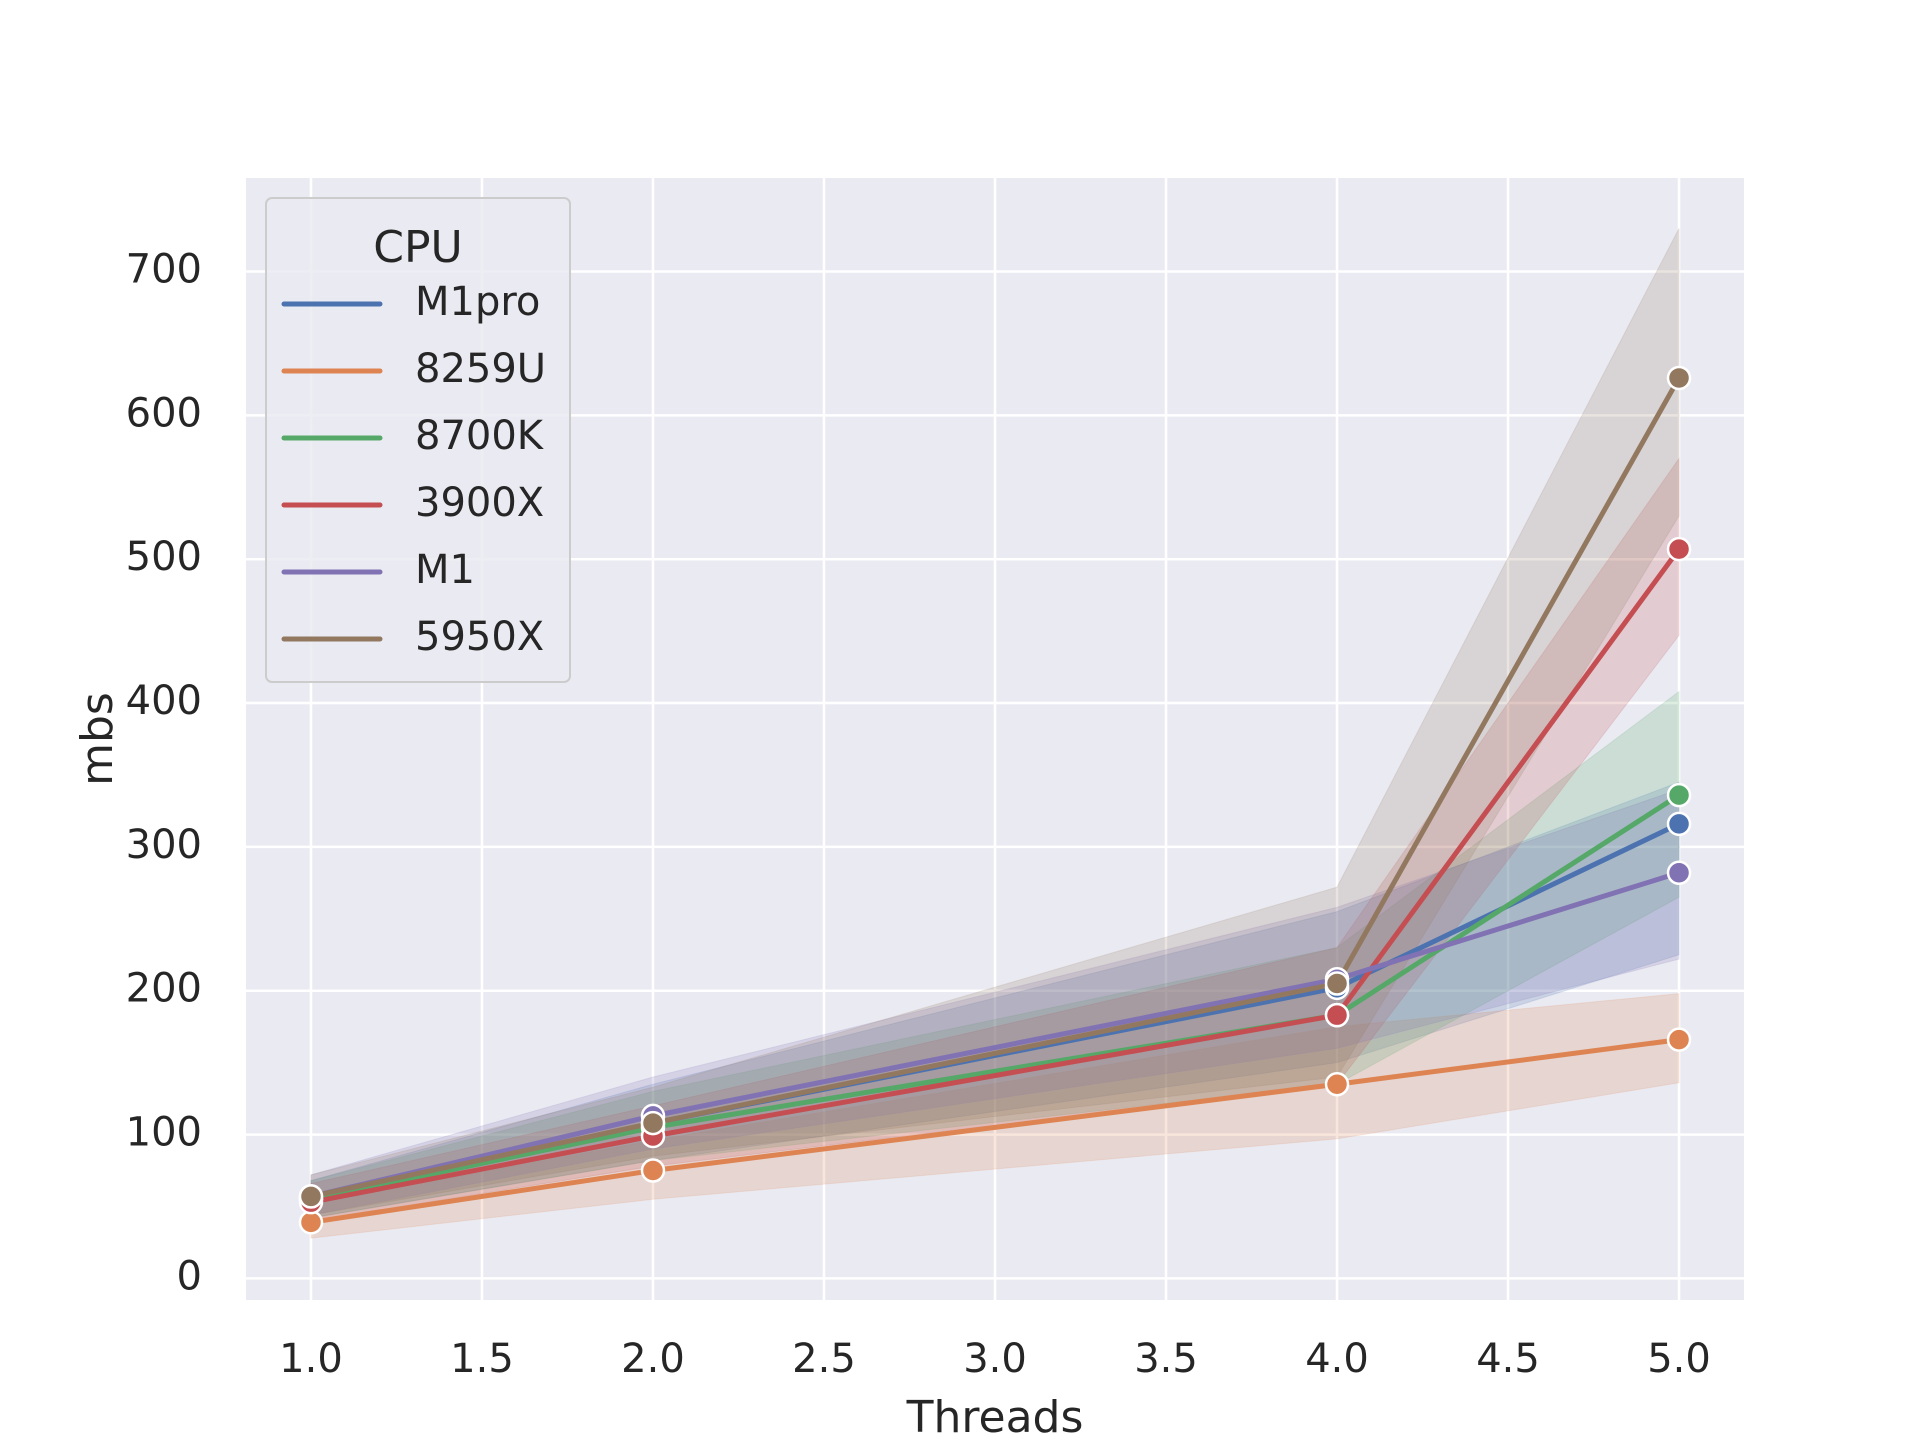 The width and height of the screenshot is (1920, 1445). I want to click on x-tick-label: 3.0, so click(995, 1359).